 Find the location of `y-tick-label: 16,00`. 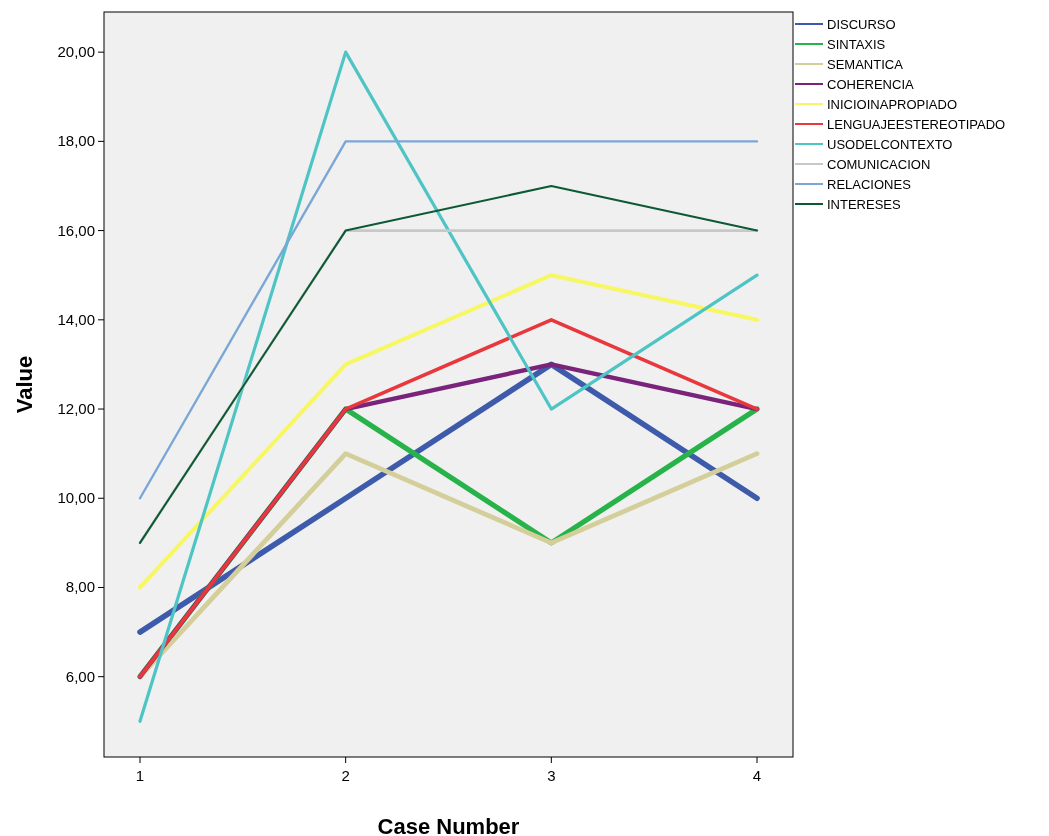

y-tick-label: 16,00 is located at coordinates (76, 230).